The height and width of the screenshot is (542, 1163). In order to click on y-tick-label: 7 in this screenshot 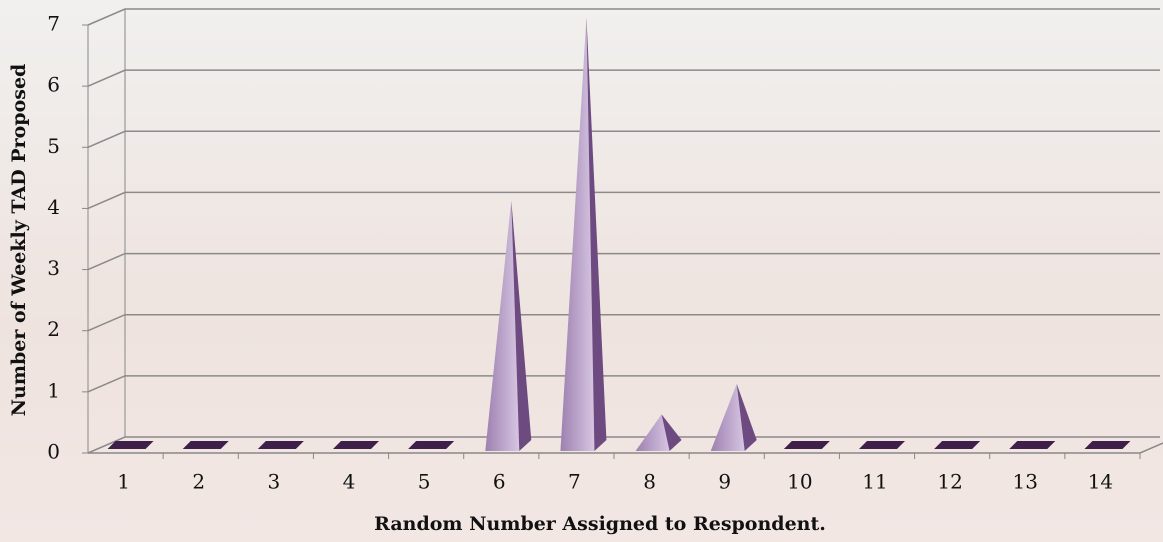, I will do `click(53, 24)`.